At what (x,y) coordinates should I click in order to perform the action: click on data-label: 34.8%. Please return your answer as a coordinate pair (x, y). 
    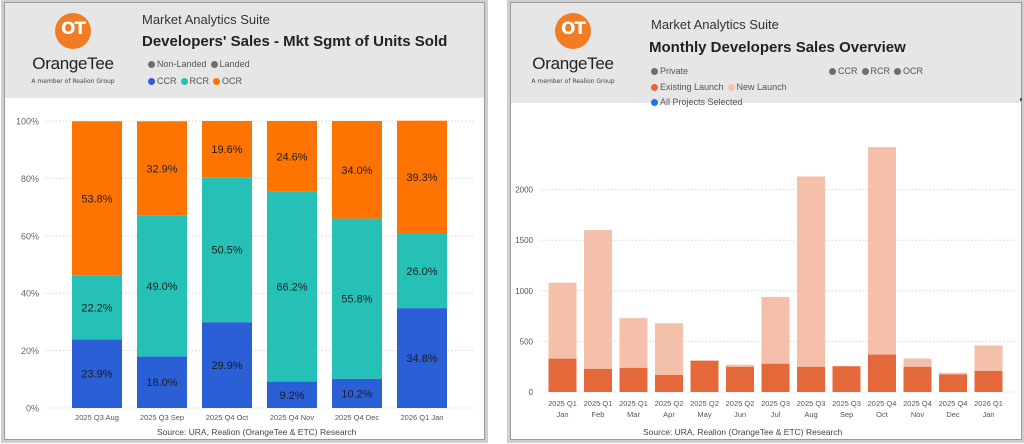
    Looking at the image, I should click on (421, 359).